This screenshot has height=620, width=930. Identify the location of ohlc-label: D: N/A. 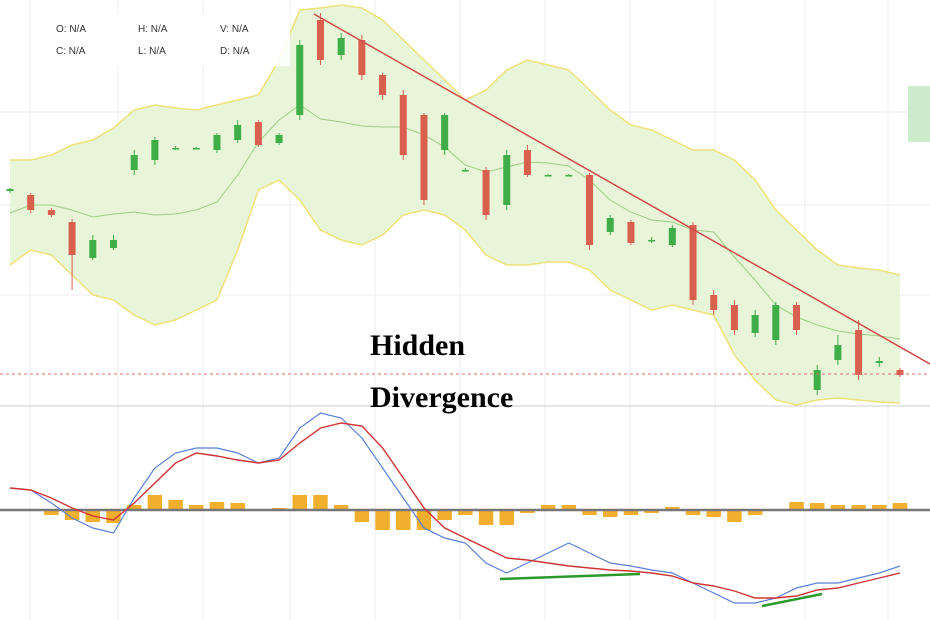
(235, 51).